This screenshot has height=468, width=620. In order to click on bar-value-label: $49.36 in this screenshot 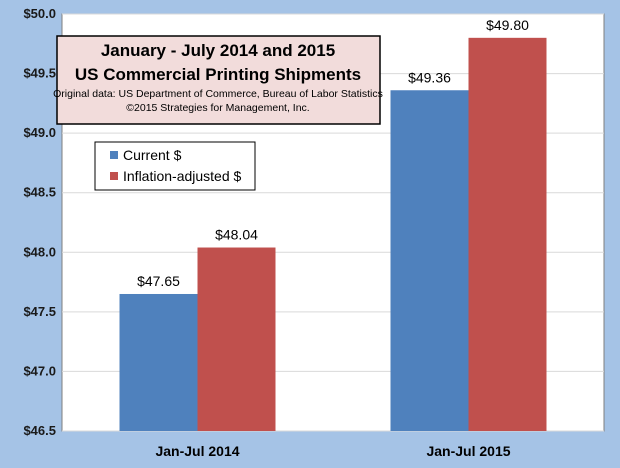, I will do `click(429, 77)`.